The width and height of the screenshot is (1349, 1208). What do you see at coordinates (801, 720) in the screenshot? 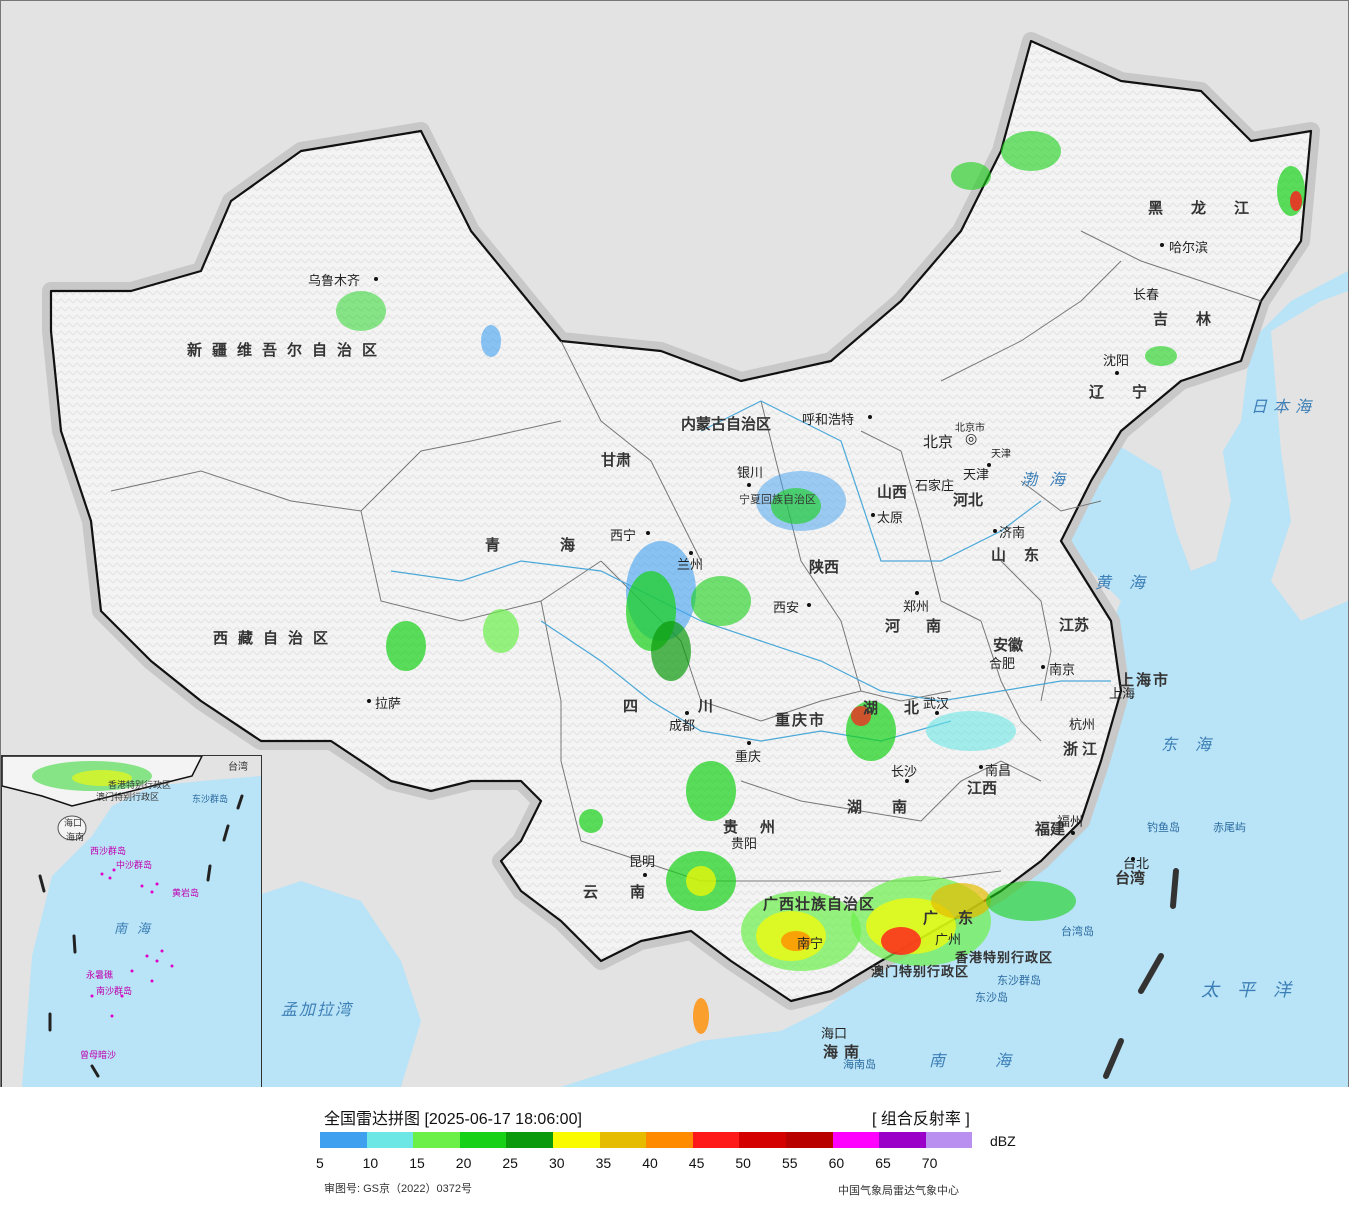
I see `label-chongqing: 重庆市` at bounding box center [801, 720].